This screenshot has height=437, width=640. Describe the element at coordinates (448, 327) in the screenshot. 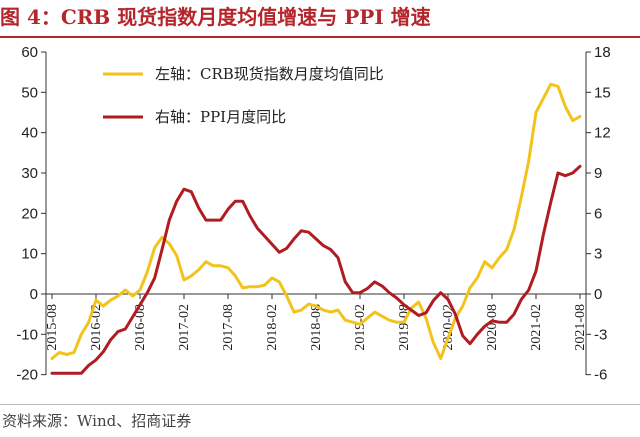

I see `x-tick-label: 2020-02` at that location.